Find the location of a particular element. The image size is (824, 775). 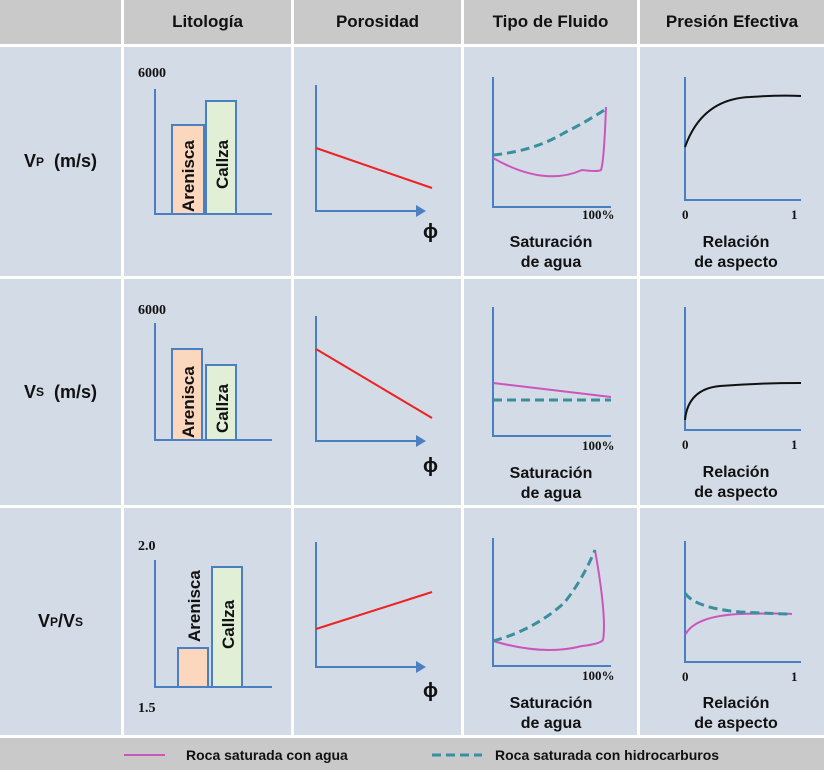

vpvs-porosidad-arrow is located at coordinates (421, 667).